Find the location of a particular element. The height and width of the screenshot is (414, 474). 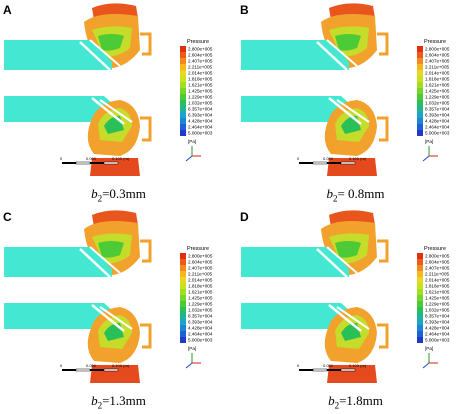

caption: b2=1.3mm is located at coordinates (118, 402).